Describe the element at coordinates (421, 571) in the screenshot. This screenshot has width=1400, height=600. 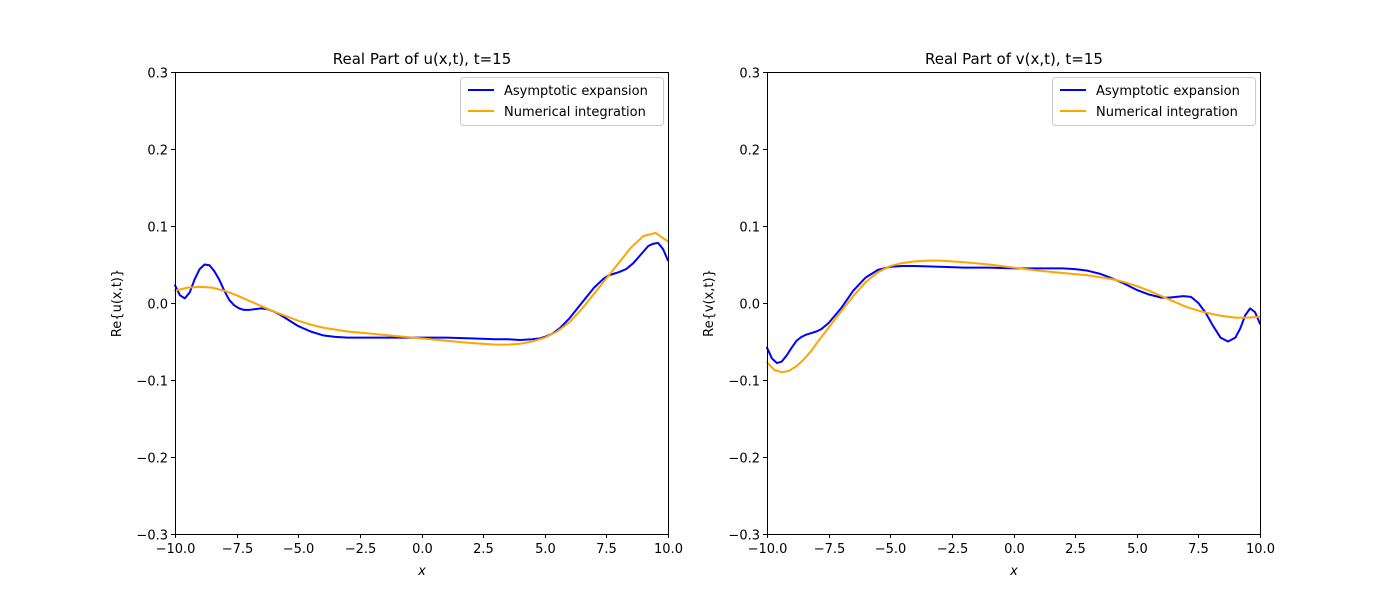
I see `x-axis-label-u: x` at that location.